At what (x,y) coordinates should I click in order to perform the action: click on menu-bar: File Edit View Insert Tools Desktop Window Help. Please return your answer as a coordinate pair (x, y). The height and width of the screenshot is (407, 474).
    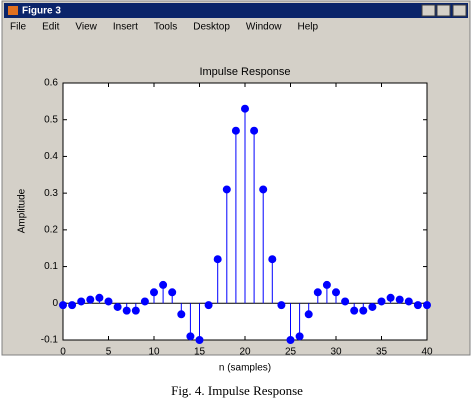
    Looking at the image, I should click on (164, 27).